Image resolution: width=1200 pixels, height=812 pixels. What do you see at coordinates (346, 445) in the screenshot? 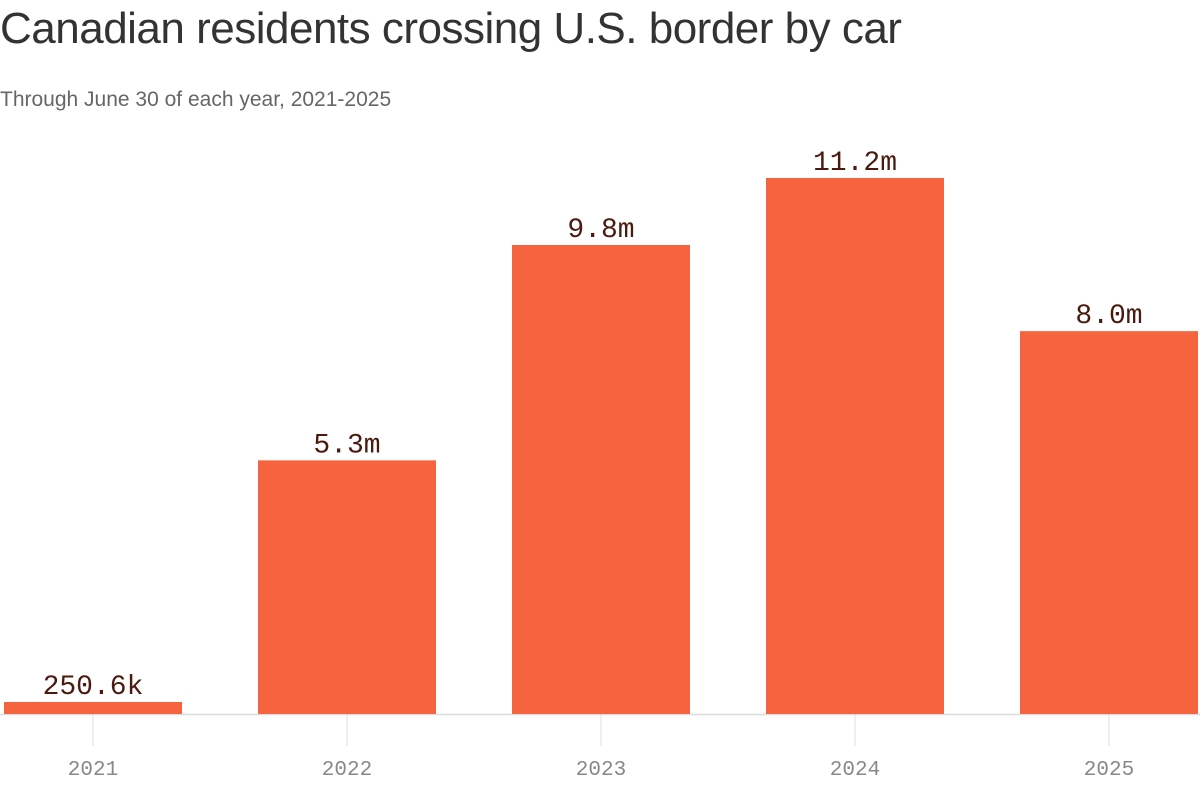
I see `data-label-2022: 5.3m` at bounding box center [346, 445].